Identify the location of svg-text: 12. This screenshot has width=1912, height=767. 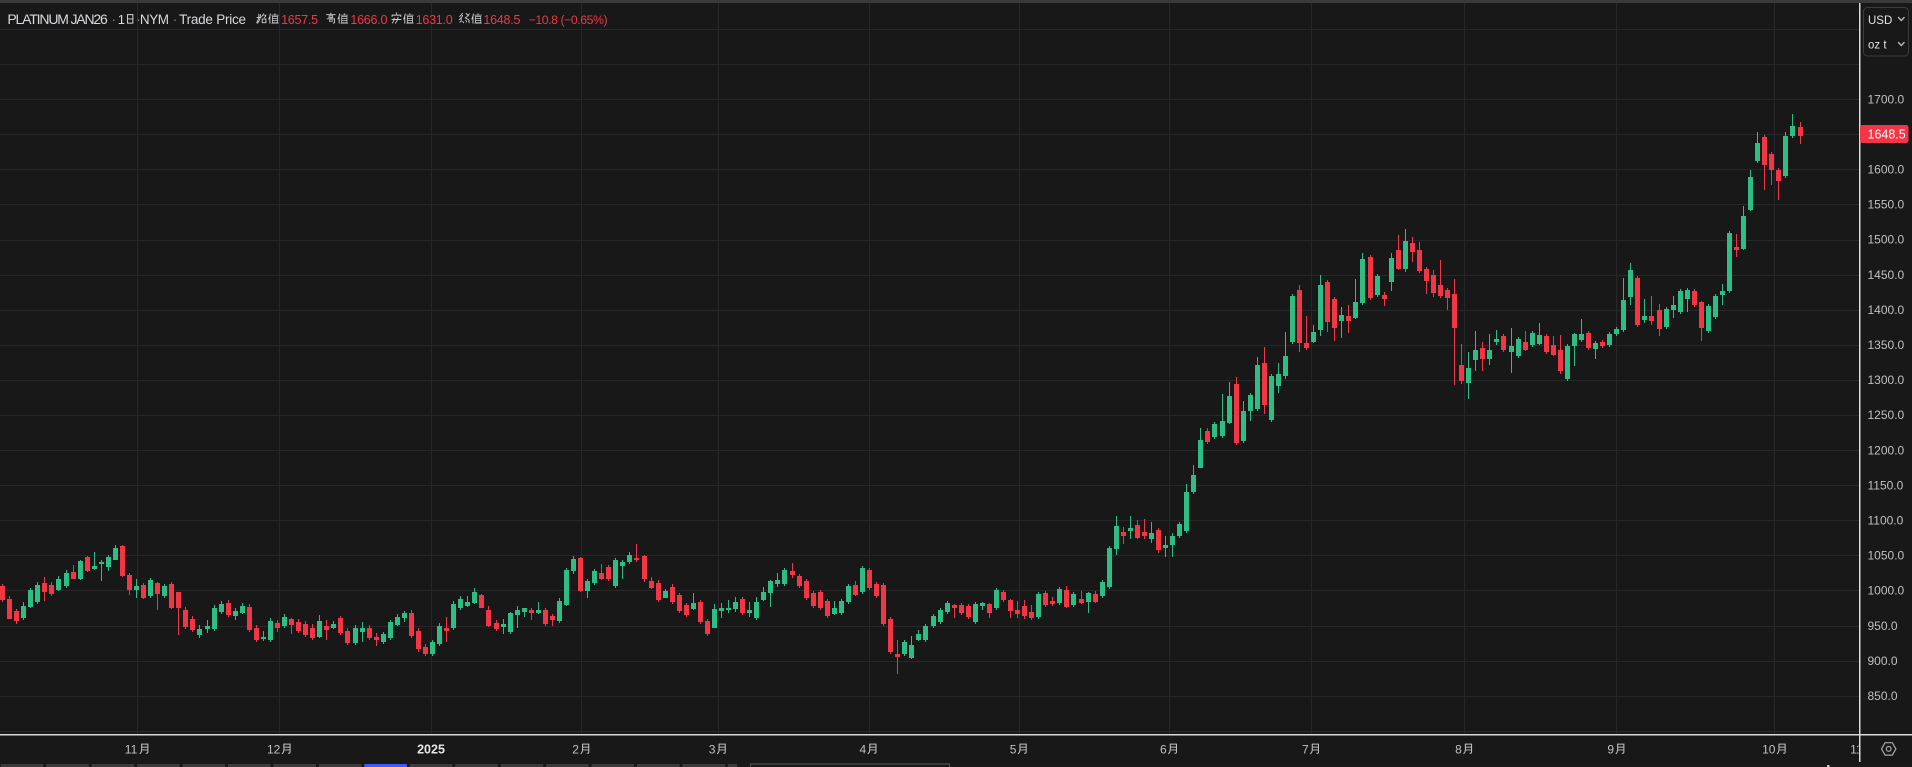
(274, 749).